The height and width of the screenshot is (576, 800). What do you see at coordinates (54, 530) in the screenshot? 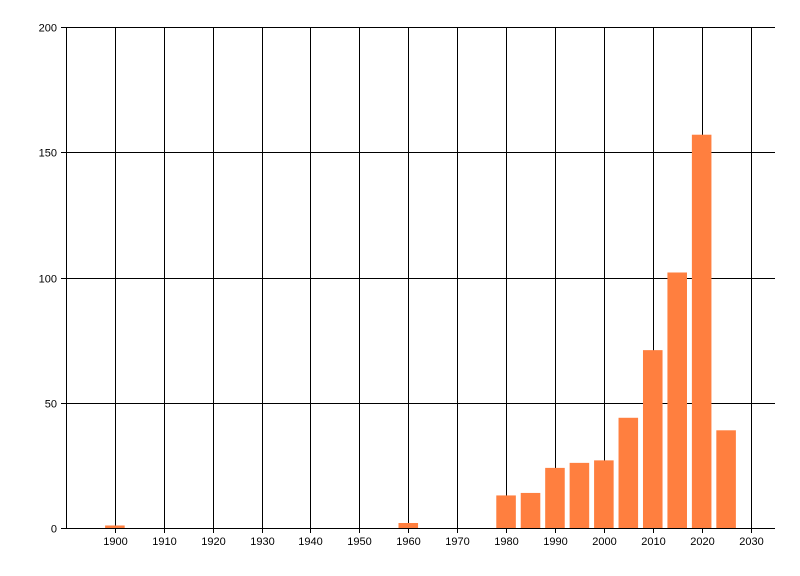
I see `y-tick-label: 0` at bounding box center [54, 530].